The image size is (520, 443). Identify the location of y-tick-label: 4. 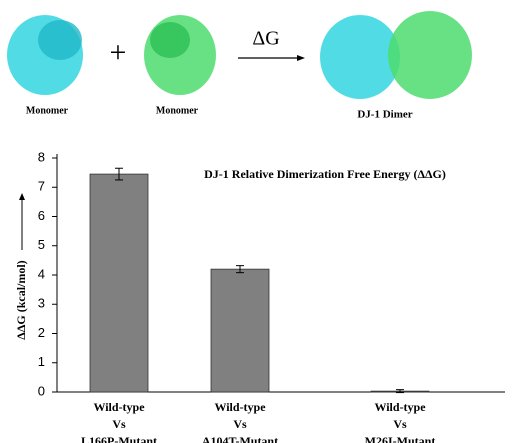
(41, 273).